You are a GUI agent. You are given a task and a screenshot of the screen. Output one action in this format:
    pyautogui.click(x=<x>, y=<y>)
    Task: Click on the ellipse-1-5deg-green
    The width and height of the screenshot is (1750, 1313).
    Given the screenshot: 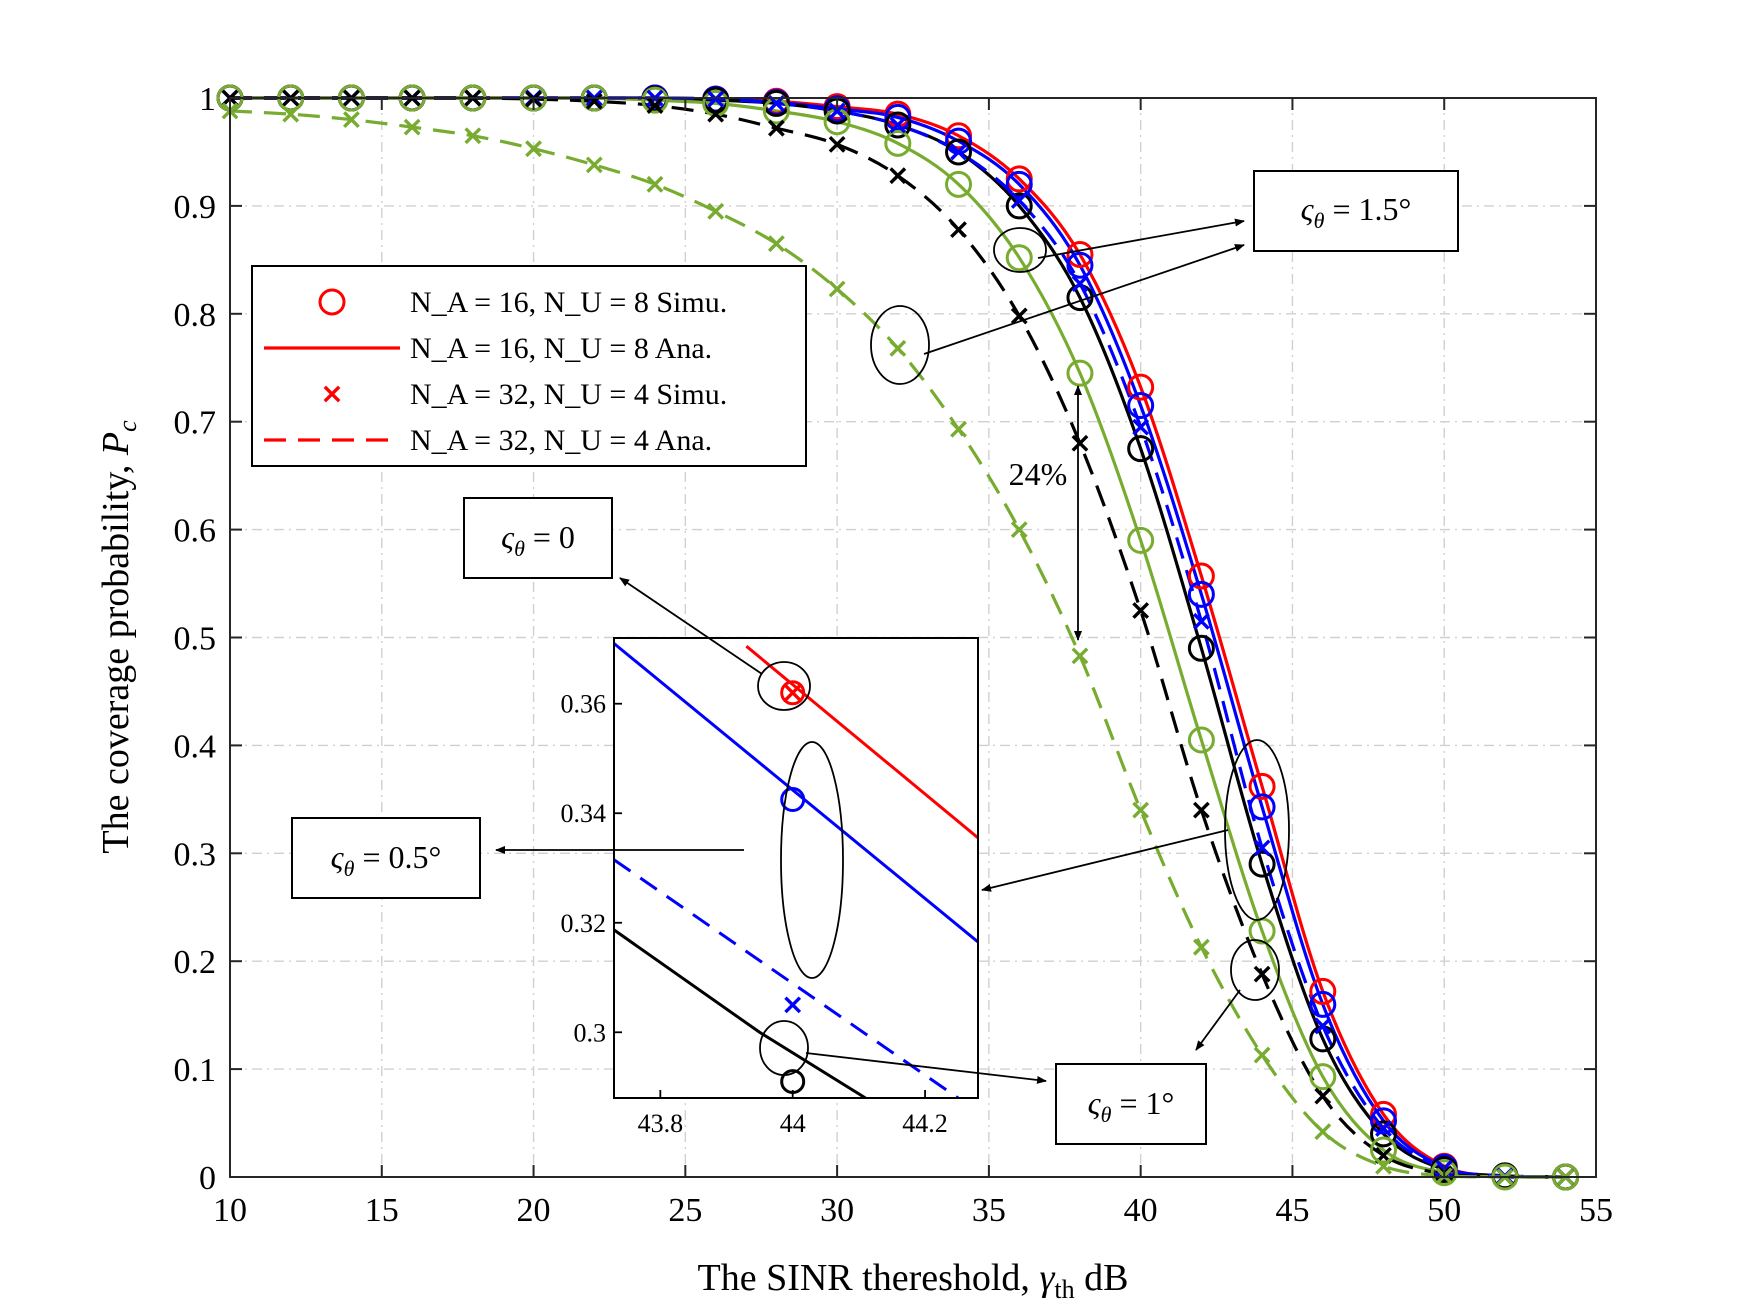 What is the action you would take?
    pyautogui.click(x=900, y=345)
    